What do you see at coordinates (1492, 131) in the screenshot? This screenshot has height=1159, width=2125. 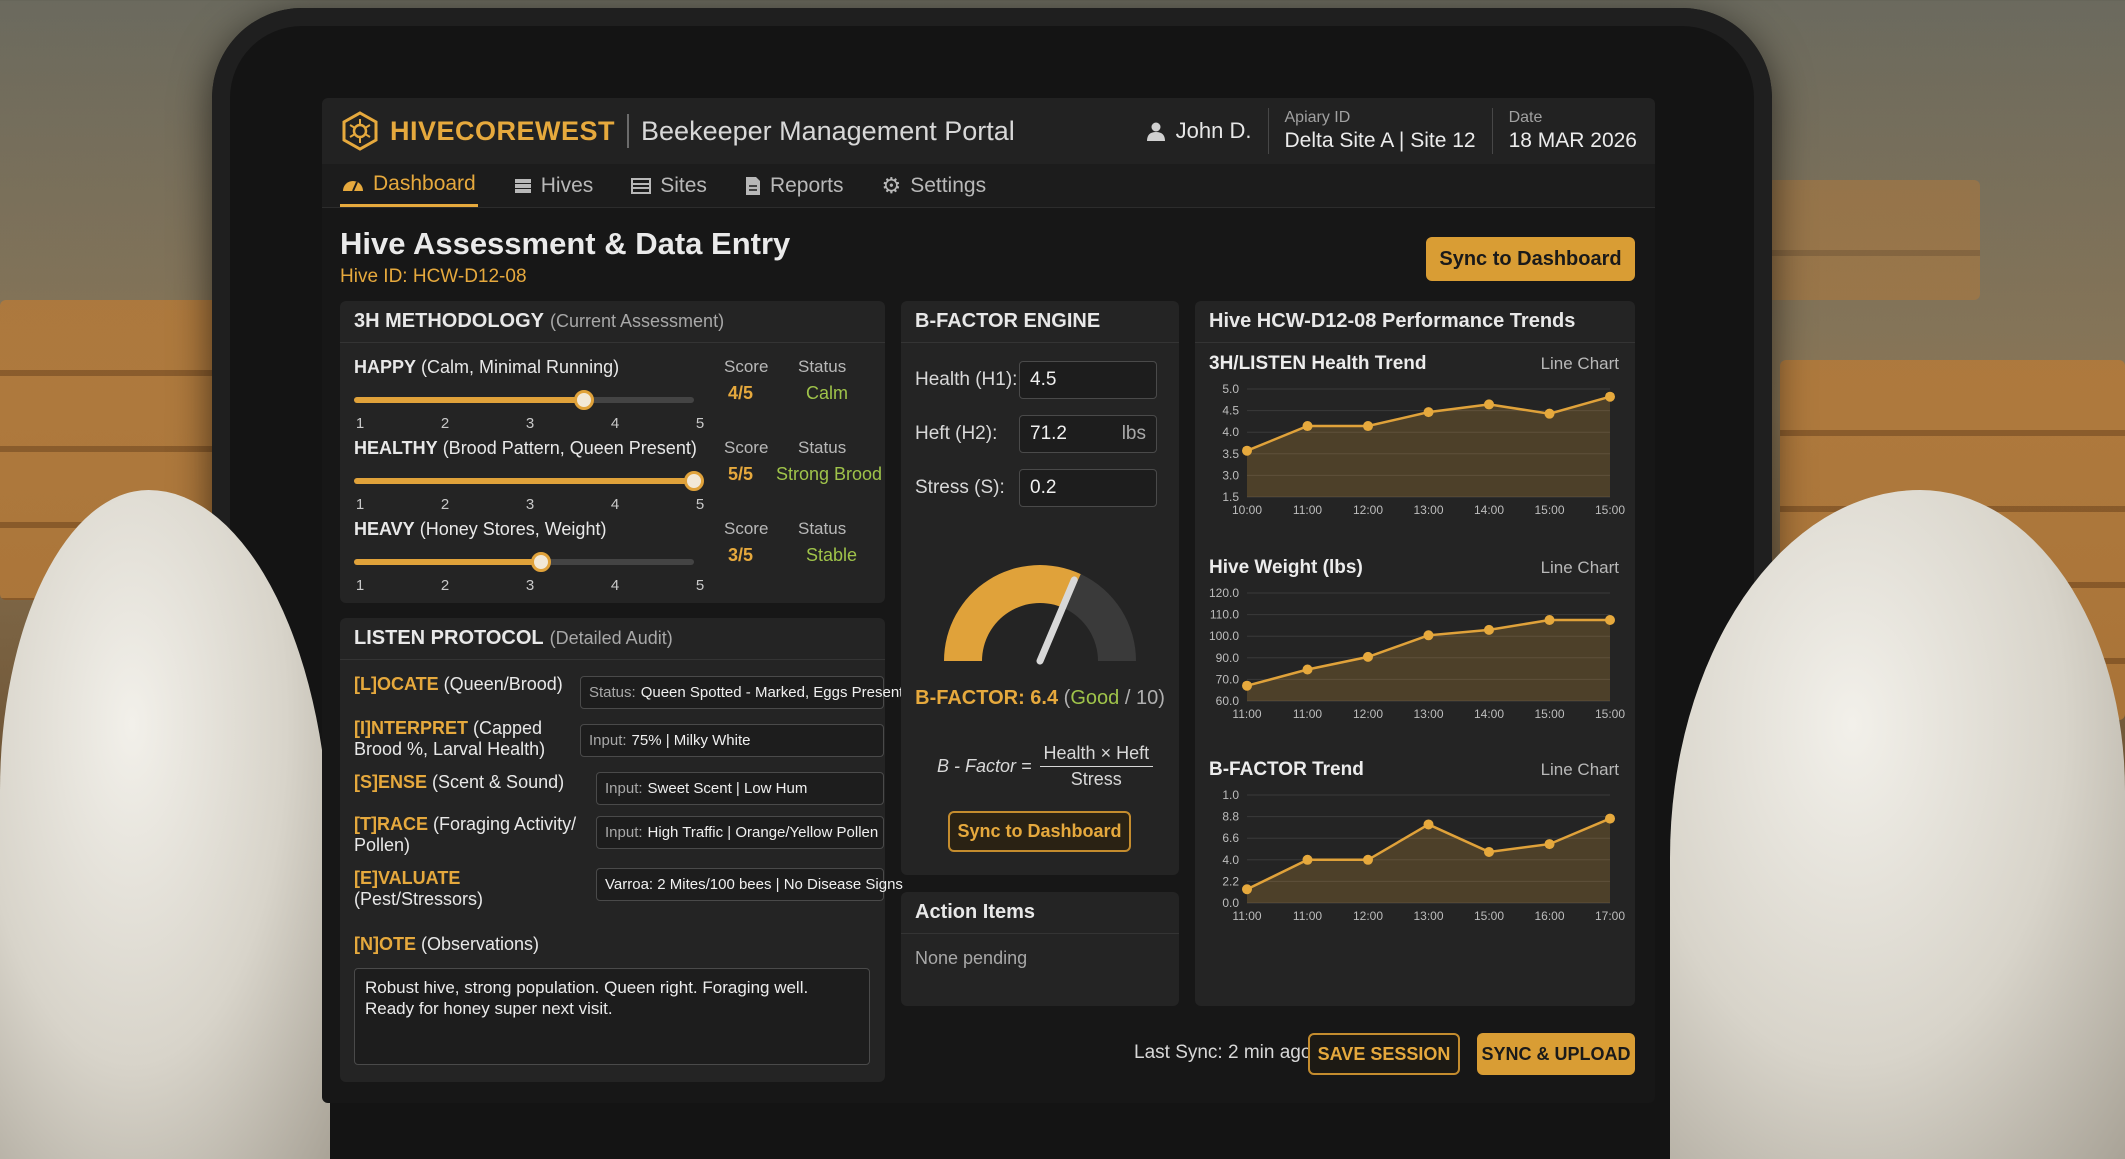 I see `header-divider` at bounding box center [1492, 131].